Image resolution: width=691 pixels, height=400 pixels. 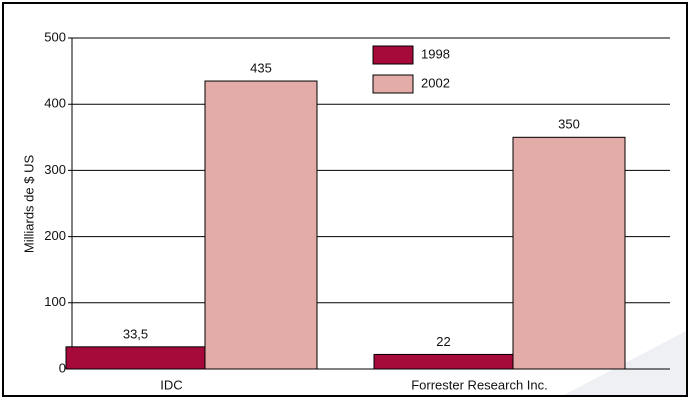 I want to click on x-tick-label: Forrester Research Inc., so click(x=479, y=384).